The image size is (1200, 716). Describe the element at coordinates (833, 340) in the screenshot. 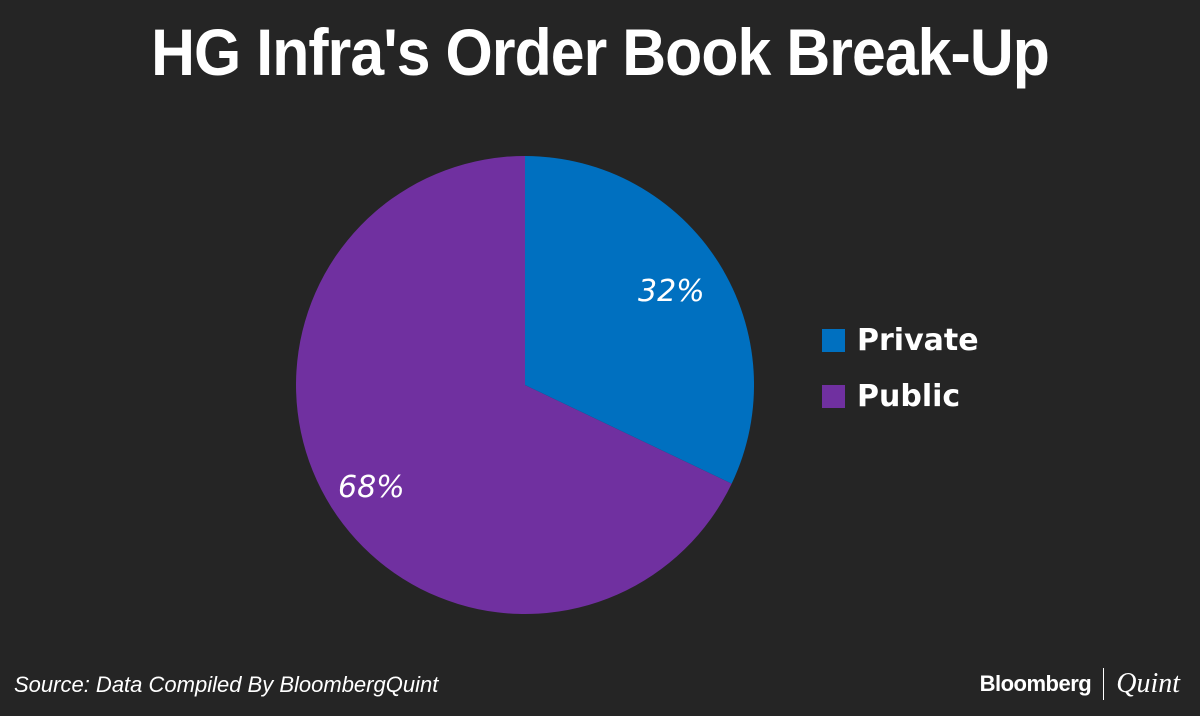

I see `legend-swatch-private` at that location.